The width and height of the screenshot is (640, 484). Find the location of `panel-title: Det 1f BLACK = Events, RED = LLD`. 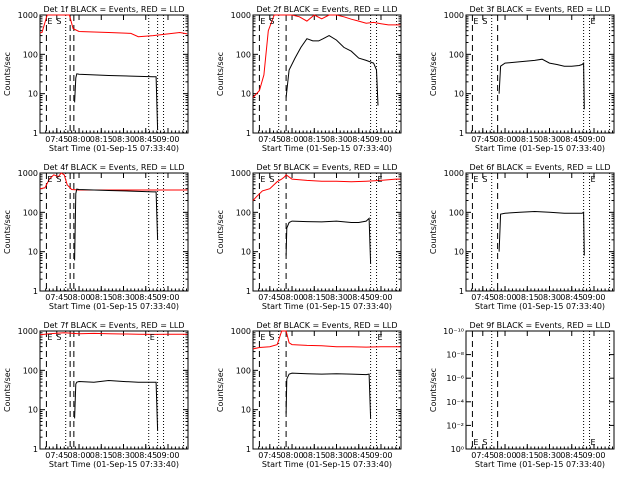

panel-title: Det 1f BLACK = Events, RED = LLD is located at coordinates (113, 9).